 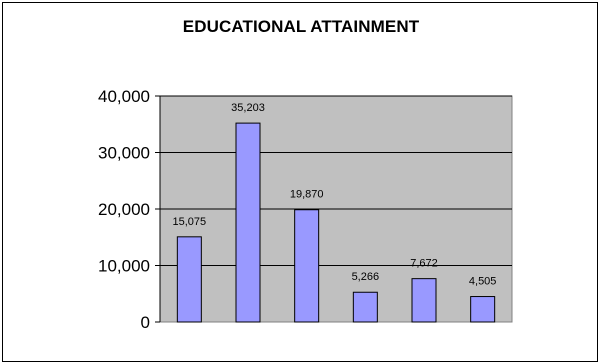 I want to click on chart-title: EDUCATIONAL ATTAINMENT, so click(x=301, y=26).